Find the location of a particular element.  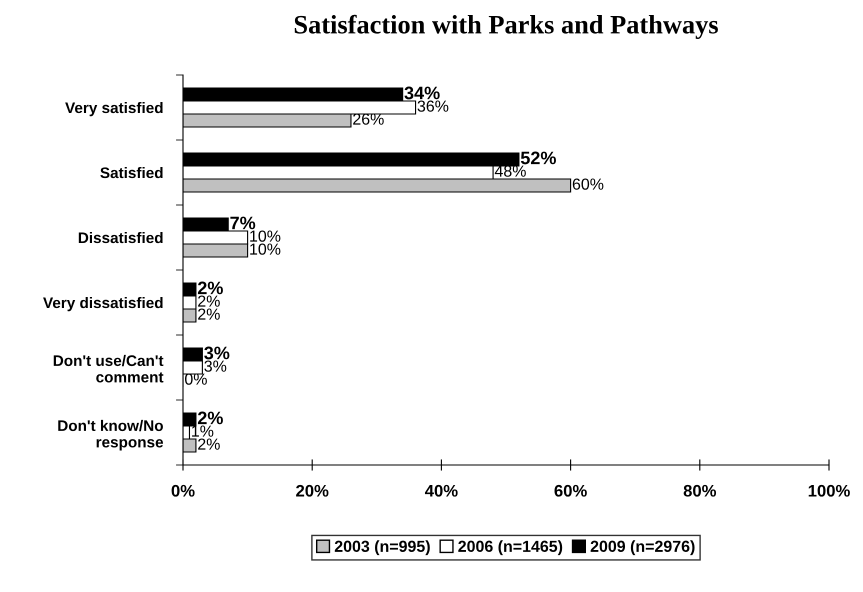

chart-title: Satisfaction with Parks and Pathways is located at coordinates (506, 27).